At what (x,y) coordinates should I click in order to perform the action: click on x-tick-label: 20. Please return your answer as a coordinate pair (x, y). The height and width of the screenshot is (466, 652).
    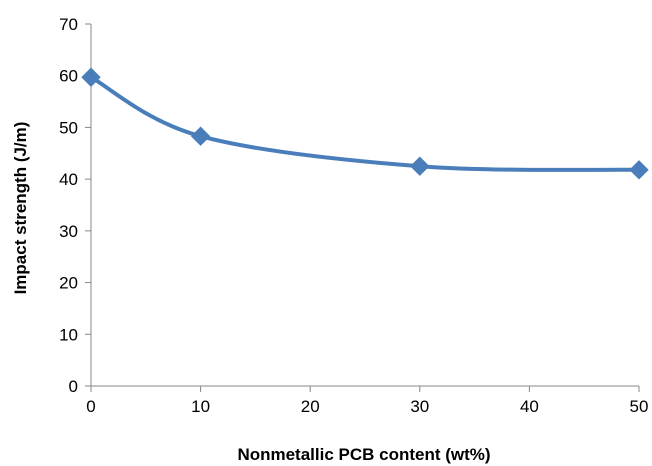
    Looking at the image, I should click on (310, 406).